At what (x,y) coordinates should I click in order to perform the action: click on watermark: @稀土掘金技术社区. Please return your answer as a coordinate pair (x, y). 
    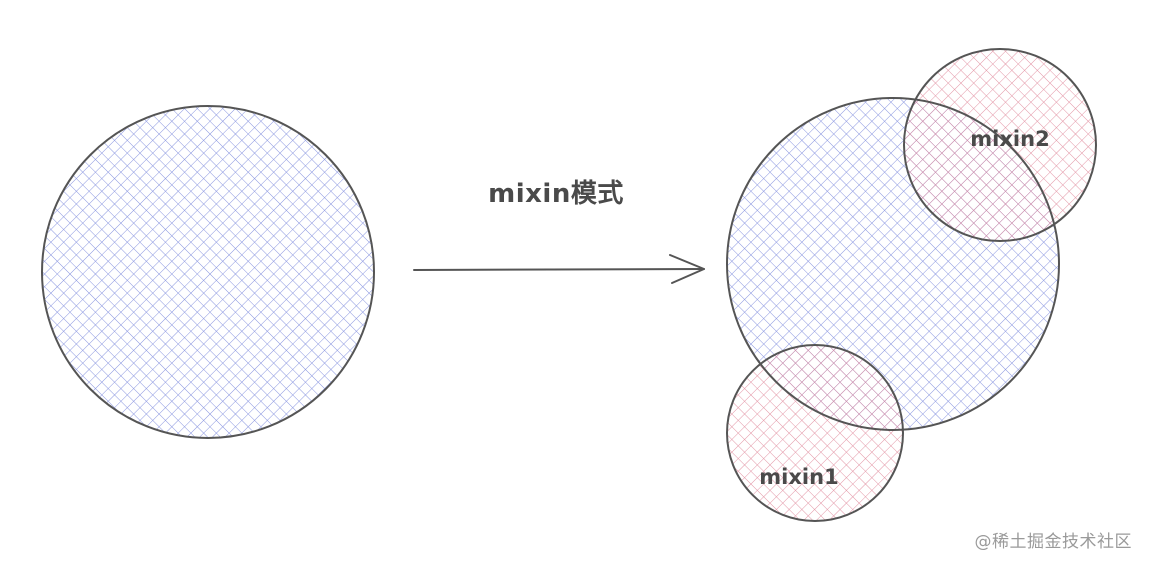
    Looking at the image, I should click on (1053, 542).